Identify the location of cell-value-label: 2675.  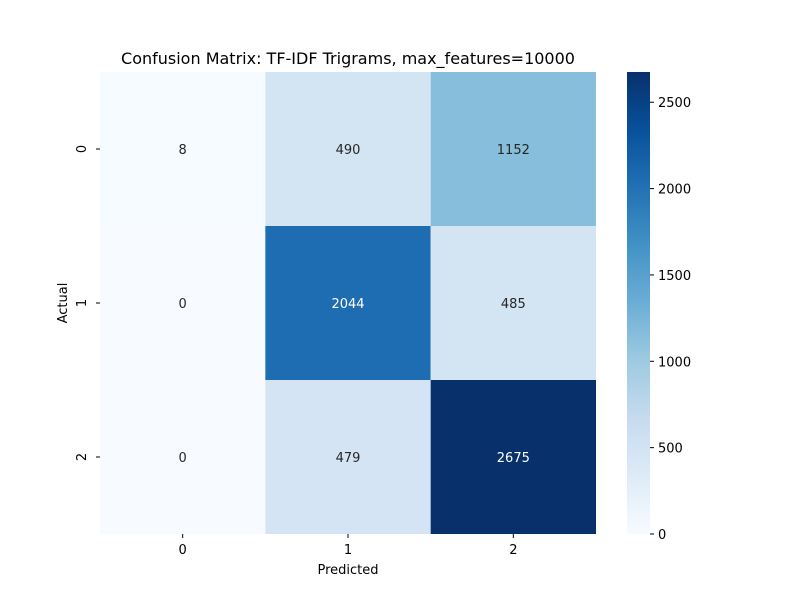
(513, 458).